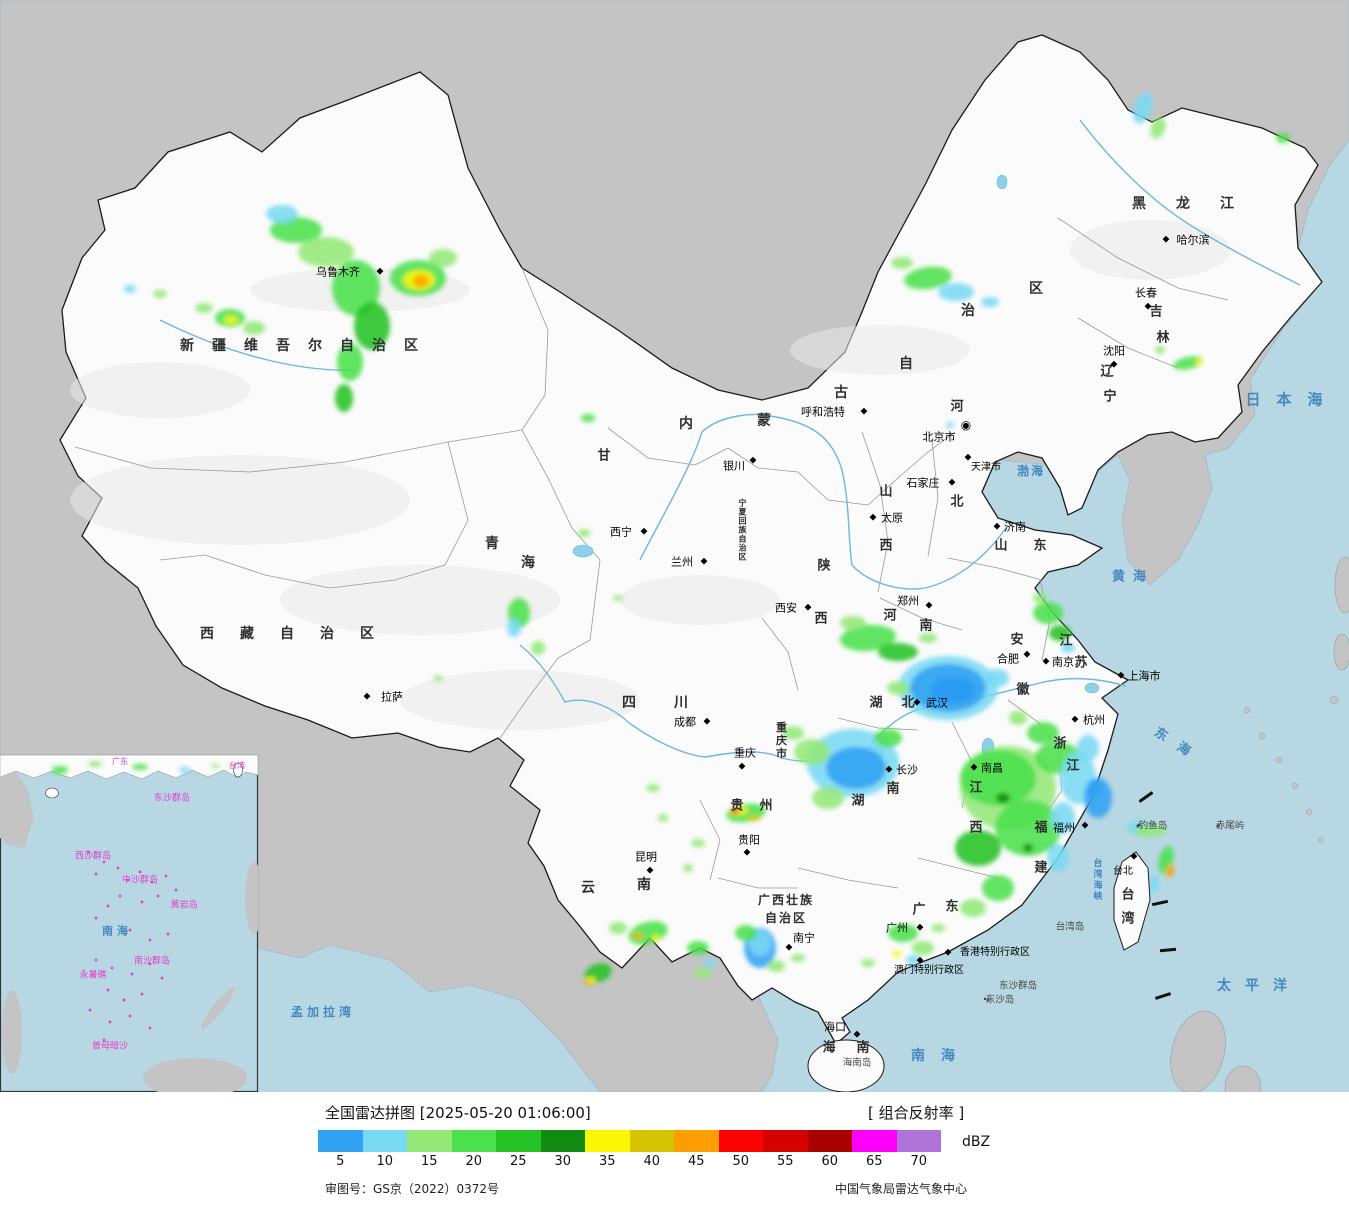 This screenshot has height=1208, width=1349. Describe the element at coordinates (846, 1065) in the screenshot. I see `hainan-island` at that location.